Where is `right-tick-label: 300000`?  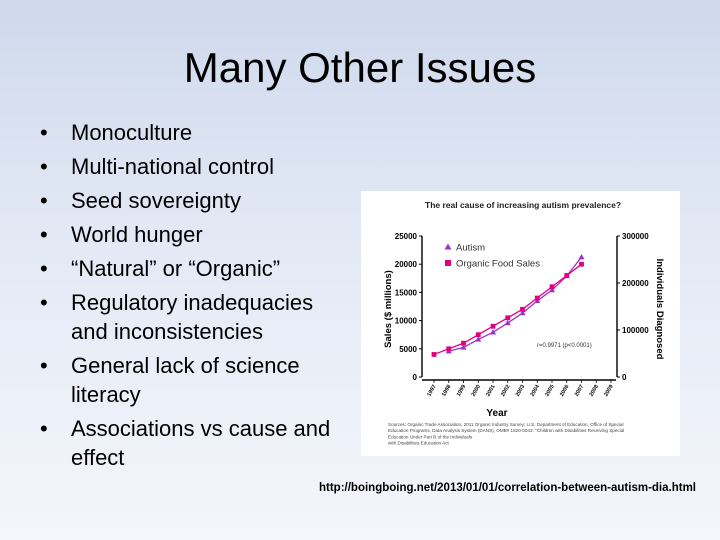 right-tick-label: 300000 is located at coordinates (635, 236).